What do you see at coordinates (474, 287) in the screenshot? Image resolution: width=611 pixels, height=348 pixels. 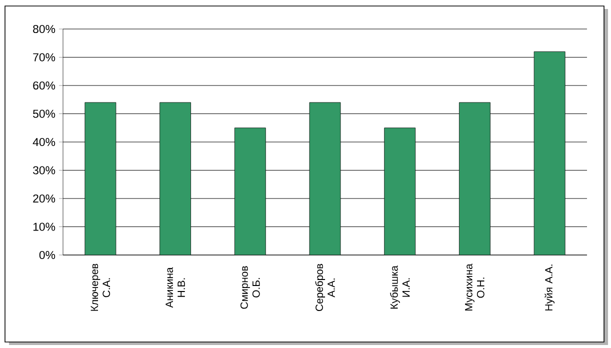 I see `x-tick-label: Мусихина О.Н.` at bounding box center [474, 287].